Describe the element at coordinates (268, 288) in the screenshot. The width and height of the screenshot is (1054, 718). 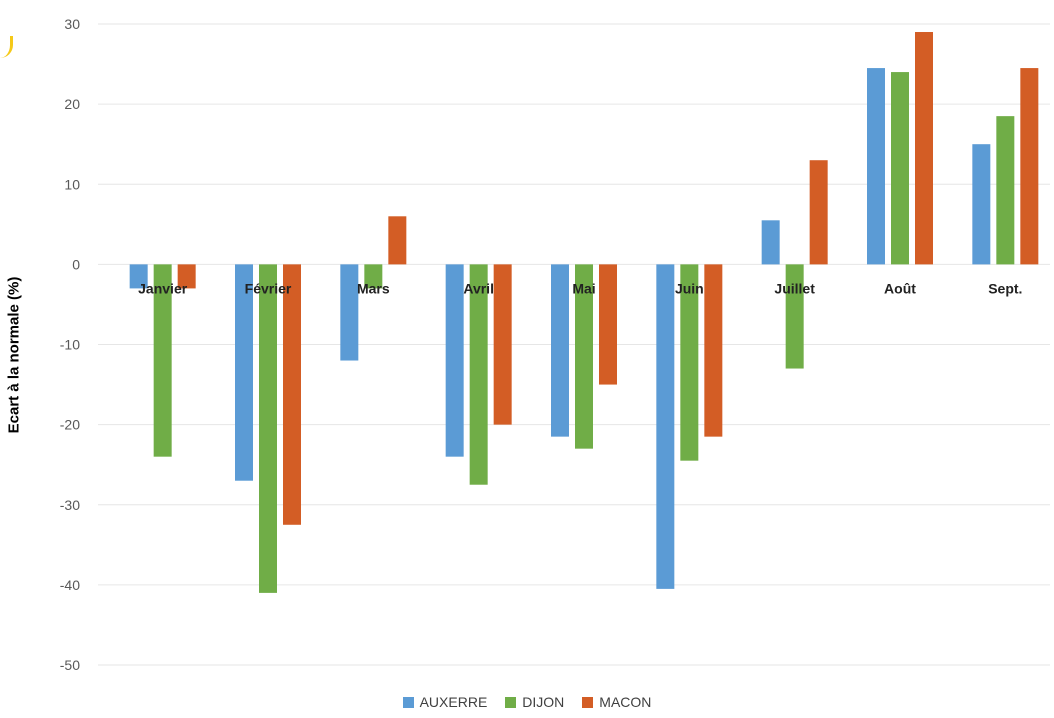
I see `x-tick-label: Février` at that location.